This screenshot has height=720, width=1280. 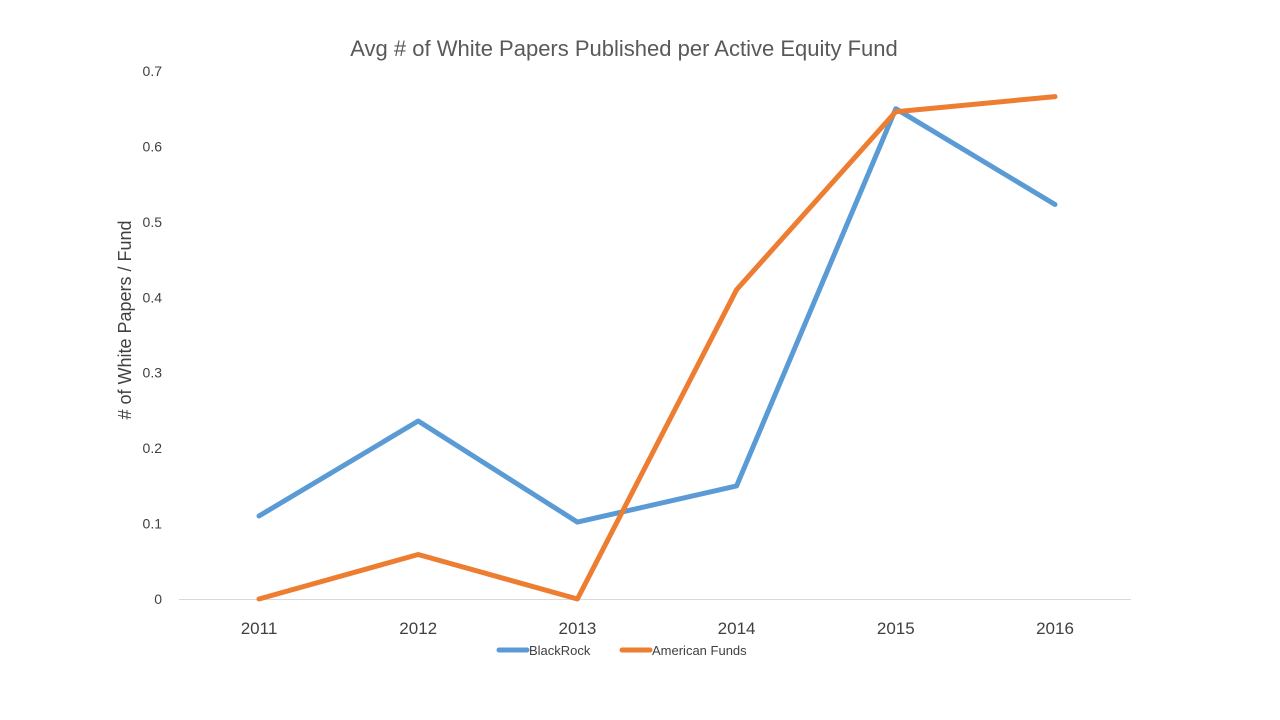 What do you see at coordinates (153, 297) in the screenshot?
I see `y-tick-label: 0.4` at bounding box center [153, 297].